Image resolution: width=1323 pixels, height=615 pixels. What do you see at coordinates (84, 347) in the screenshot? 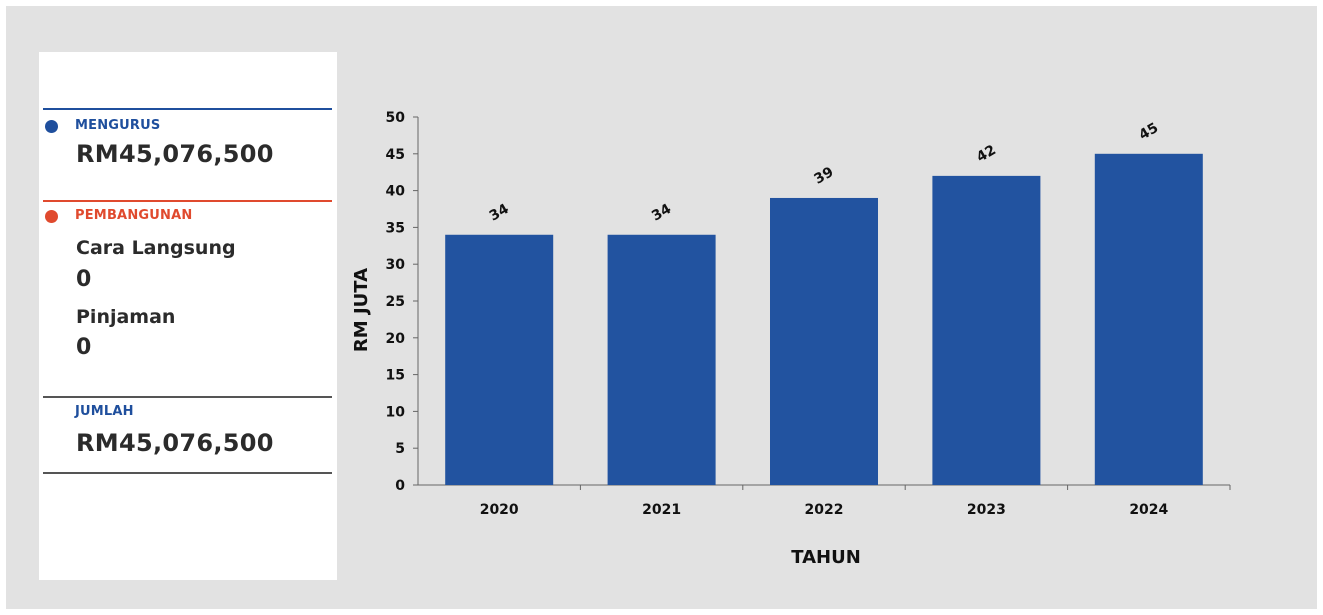
I see `pinjaman-value: 0` at bounding box center [84, 347].